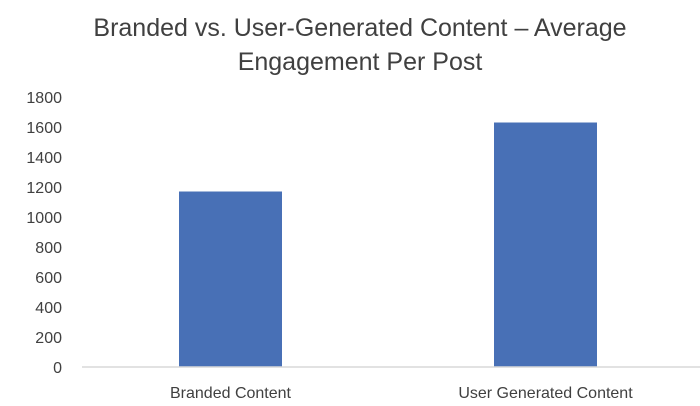  What do you see at coordinates (44, 128) in the screenshot?
I see `y-tick-label: 1600` at bounding box center [44, 128].